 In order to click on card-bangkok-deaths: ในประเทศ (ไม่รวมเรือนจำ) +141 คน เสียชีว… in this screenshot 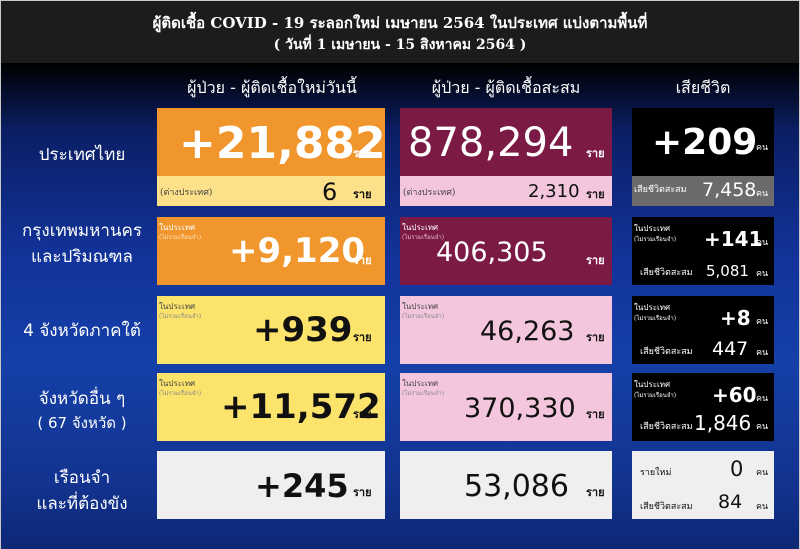, I will do `click(703, 251)`.